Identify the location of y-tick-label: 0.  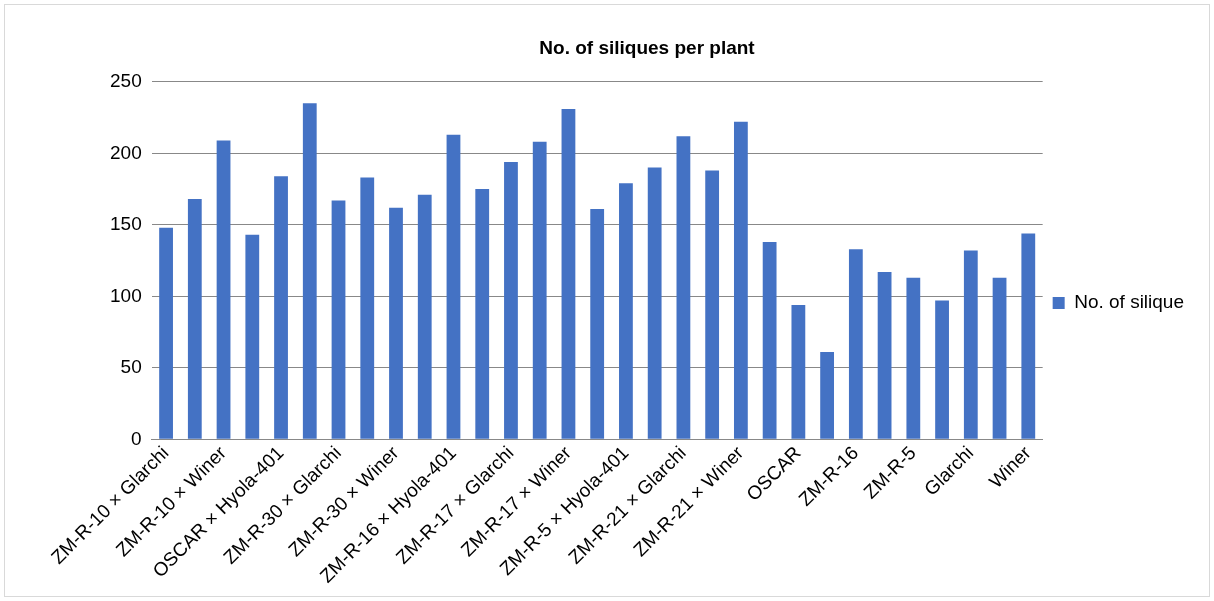
(136, 438).